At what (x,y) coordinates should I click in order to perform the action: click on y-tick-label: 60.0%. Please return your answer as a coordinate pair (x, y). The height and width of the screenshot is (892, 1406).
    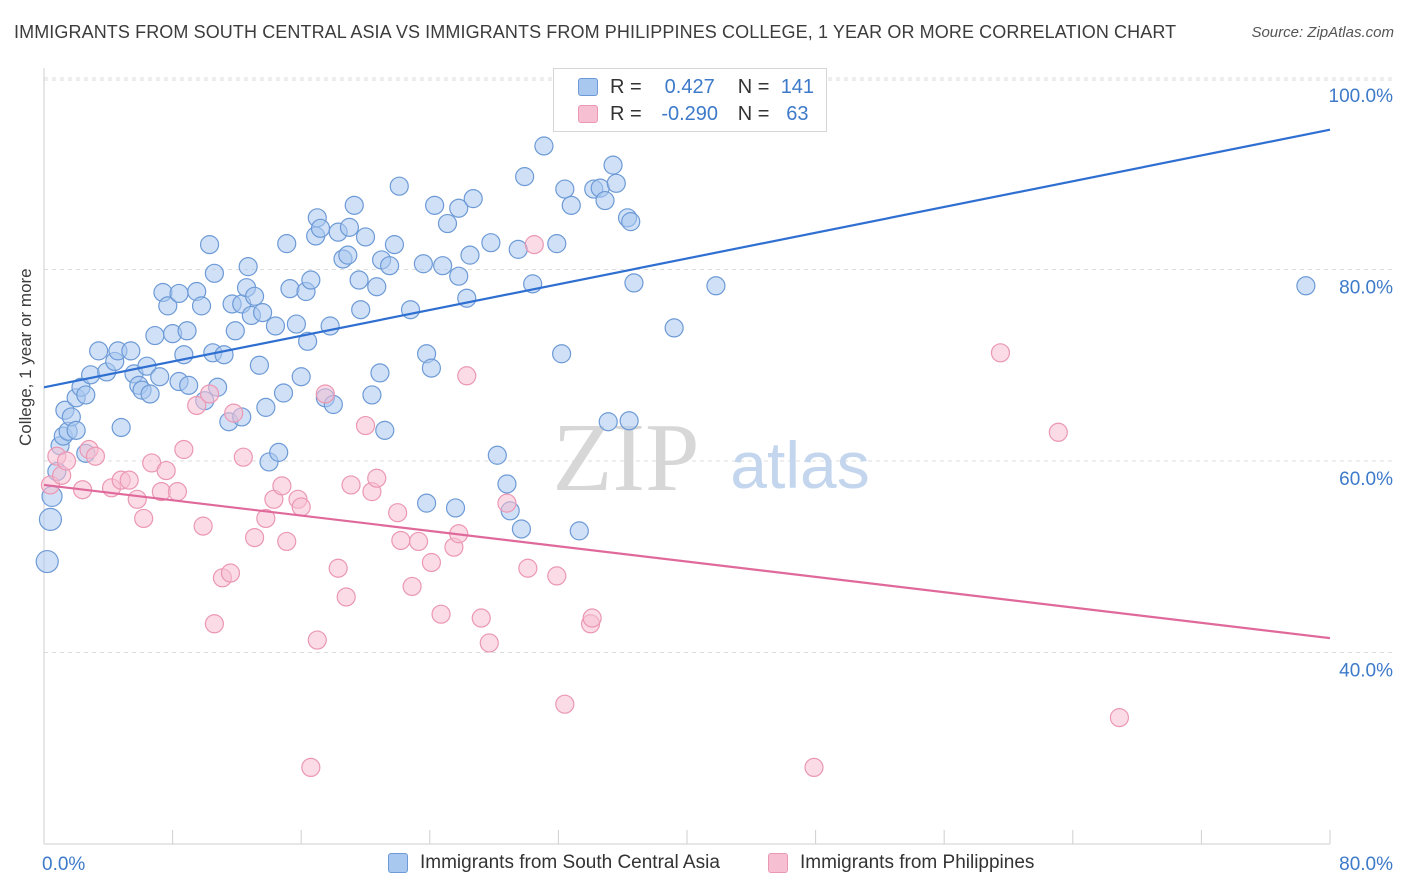
    Looking at the image, I should click on (1366, 479).